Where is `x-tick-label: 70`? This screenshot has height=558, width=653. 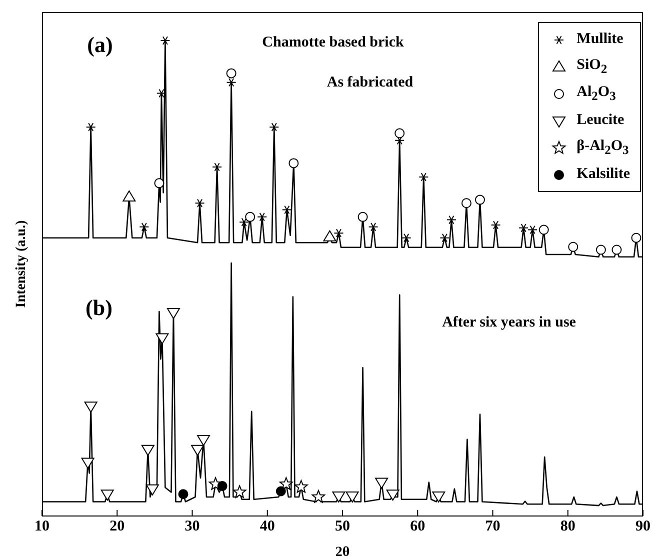
x-tick-label: 70 is located at coordinates (492, 526).